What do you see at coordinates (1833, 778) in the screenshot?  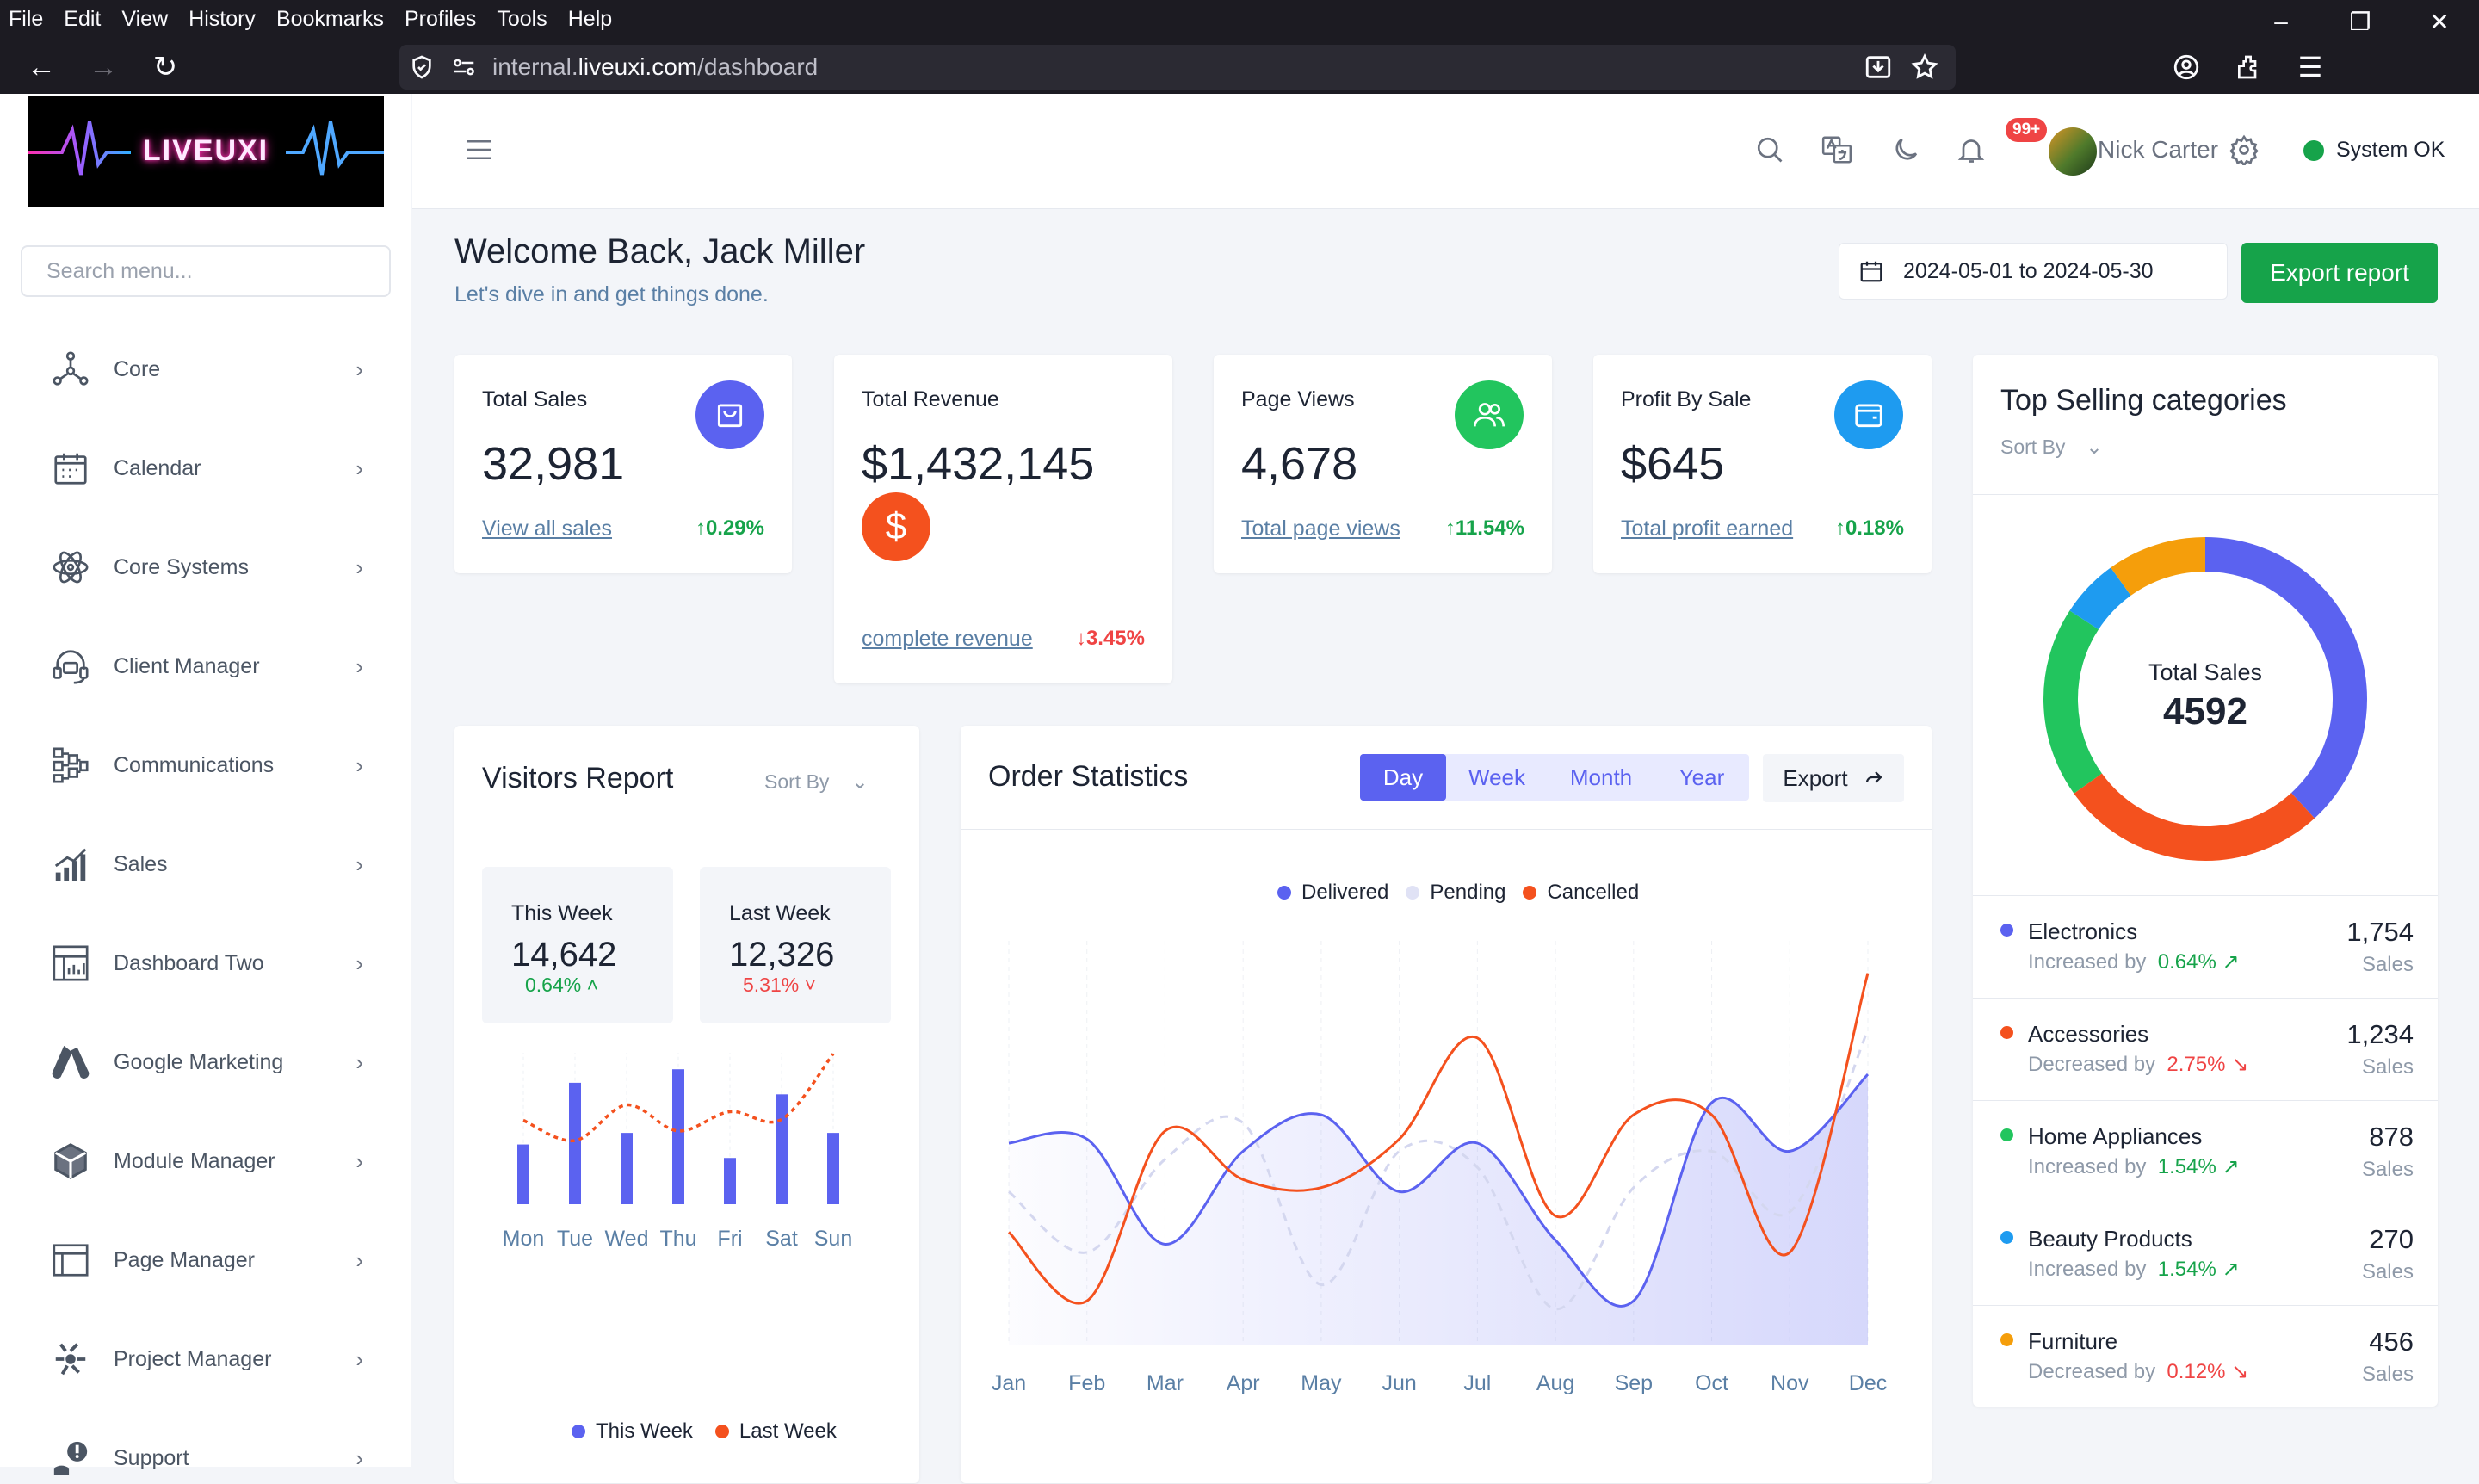 I see `export-button: Export` at bounding box center [1833, 778].